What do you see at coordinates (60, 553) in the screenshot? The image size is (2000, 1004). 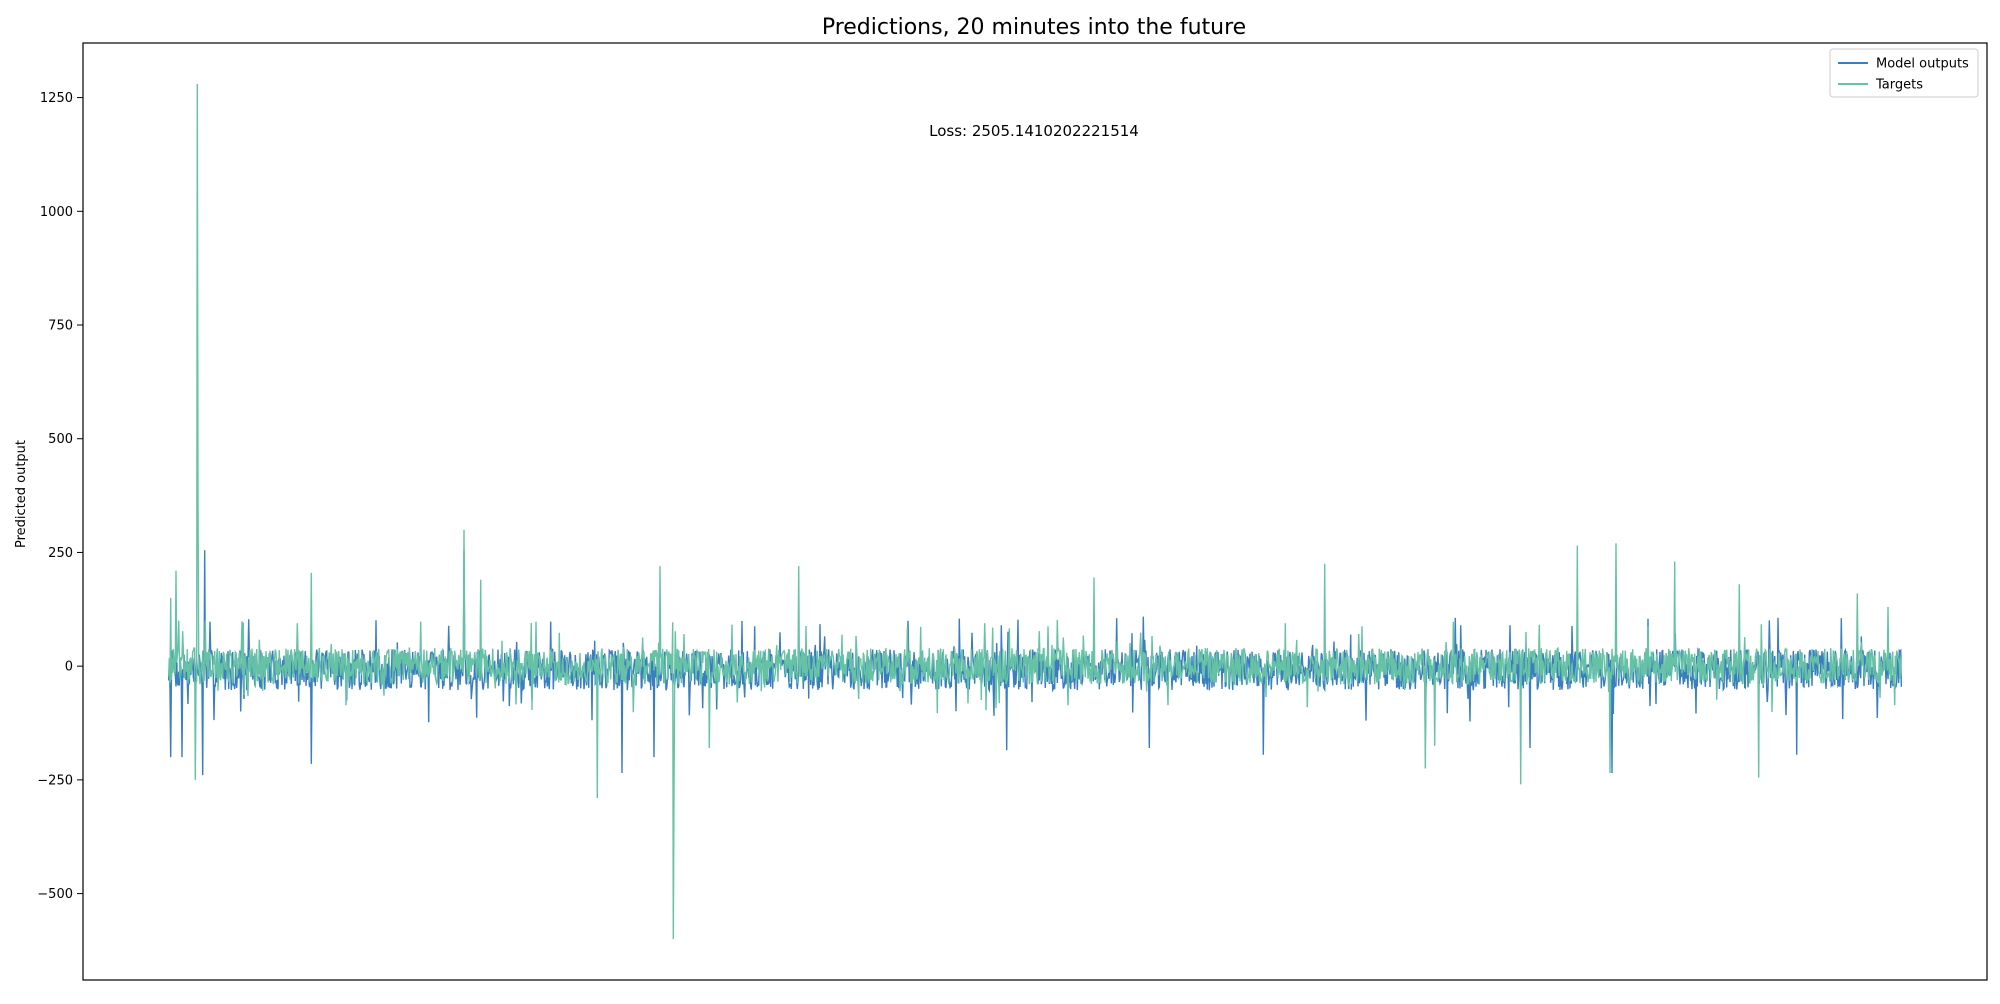 I see `y-tick-label: 250` at bounding box center [60, 553].